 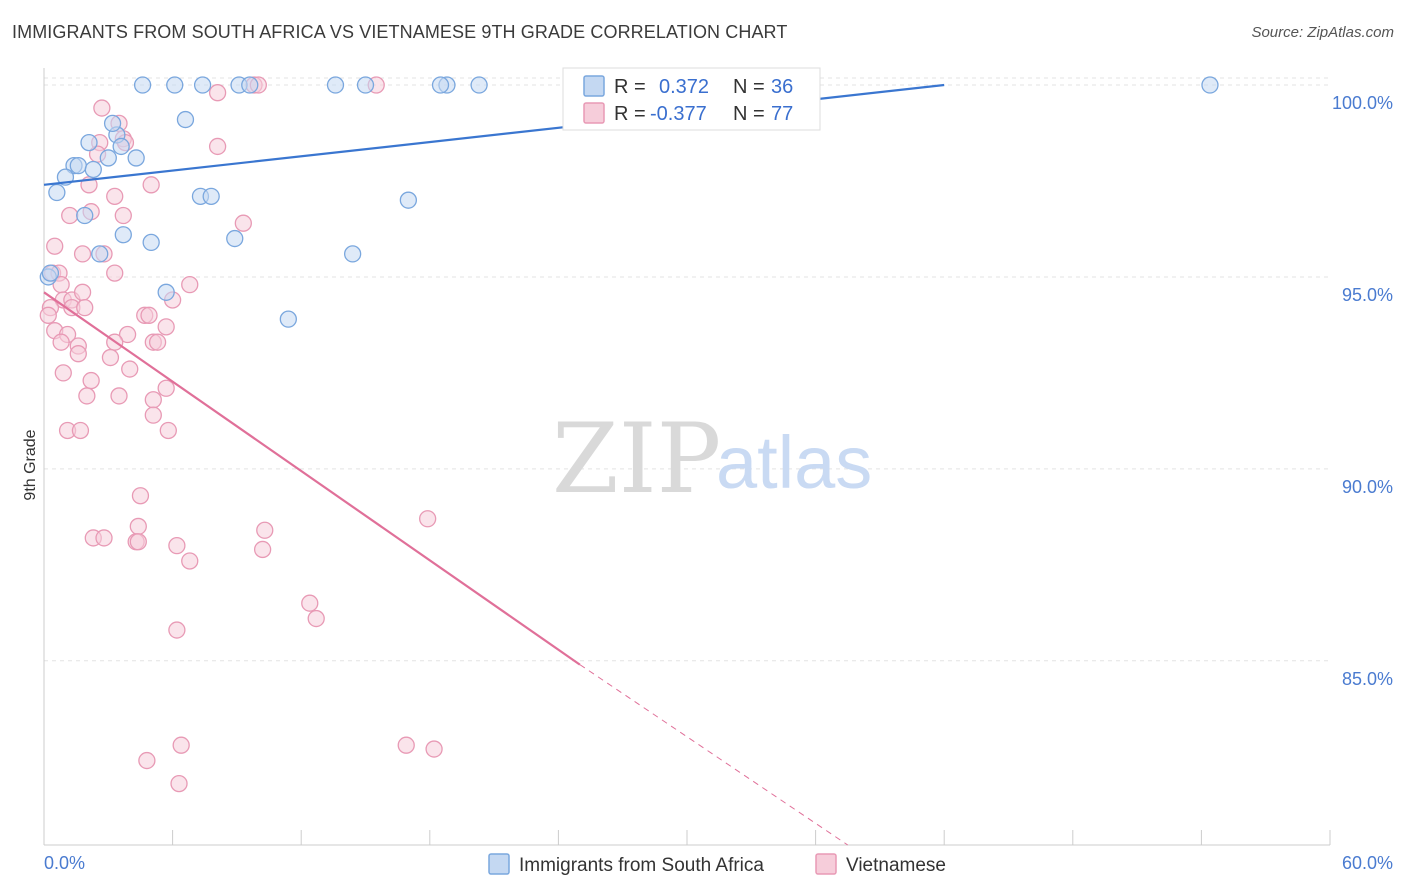 What do you see at coordinates (1367, 863) in the screenshot?
I see `x-tick-max: 60.0%` at bounding box center [1367, 863].